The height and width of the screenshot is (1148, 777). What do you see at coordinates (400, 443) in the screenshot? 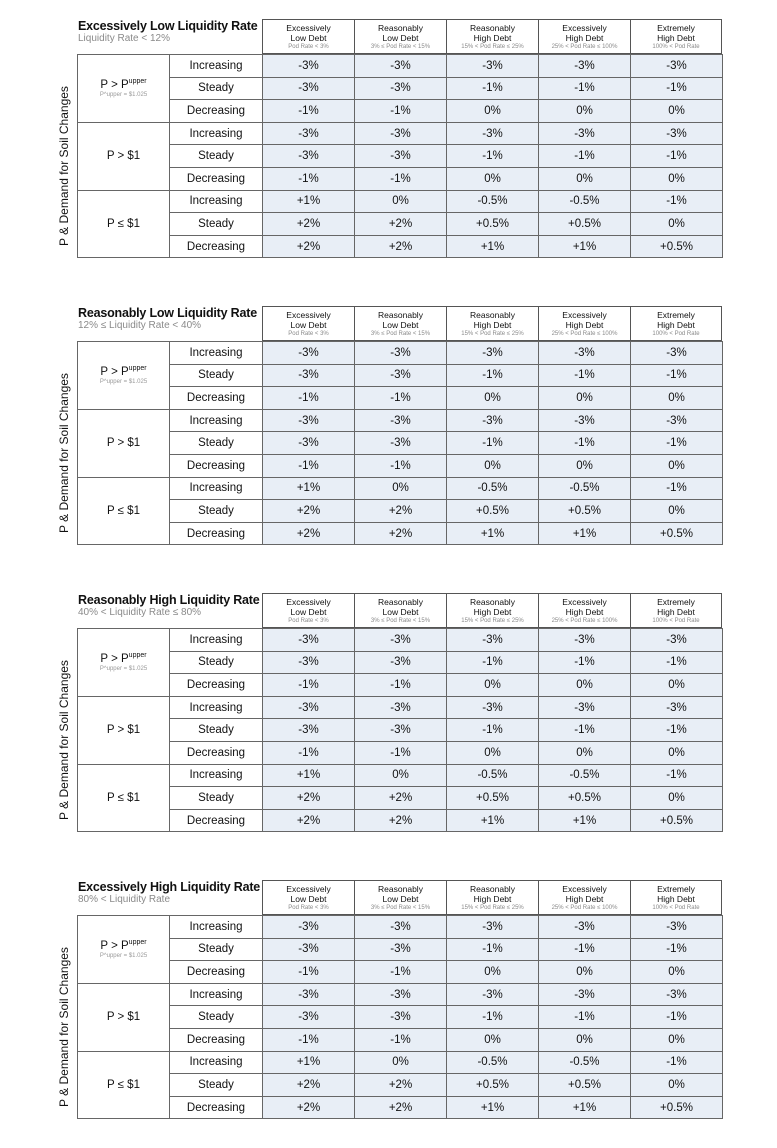
I see `table-row: Steady -3% -3% -1% -1% -1%` at bounding box center [400, 443].